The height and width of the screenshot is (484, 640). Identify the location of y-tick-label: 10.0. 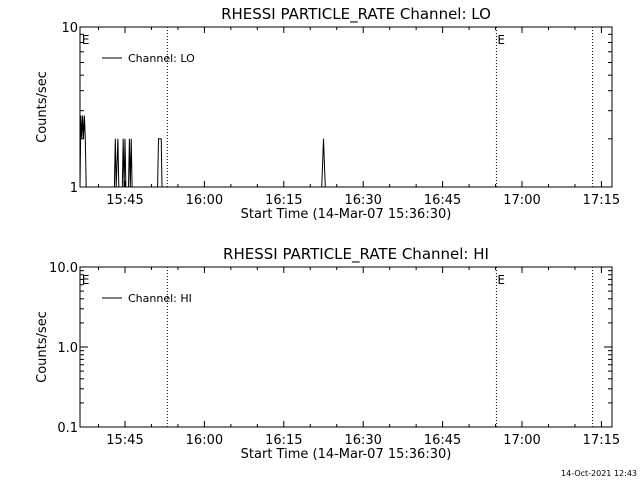
(63, 268).